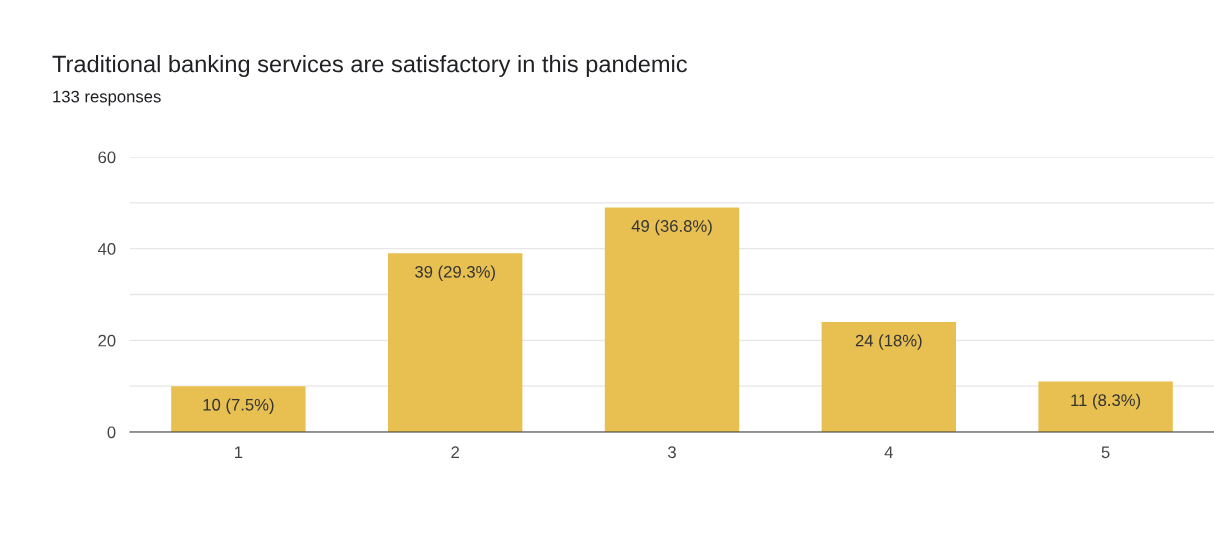 This screenshot has width=1214, height=544. Describe the element at coordinates (455, 273) in the screenshot. I see `data-label: 39 (29.3%)` at that location.